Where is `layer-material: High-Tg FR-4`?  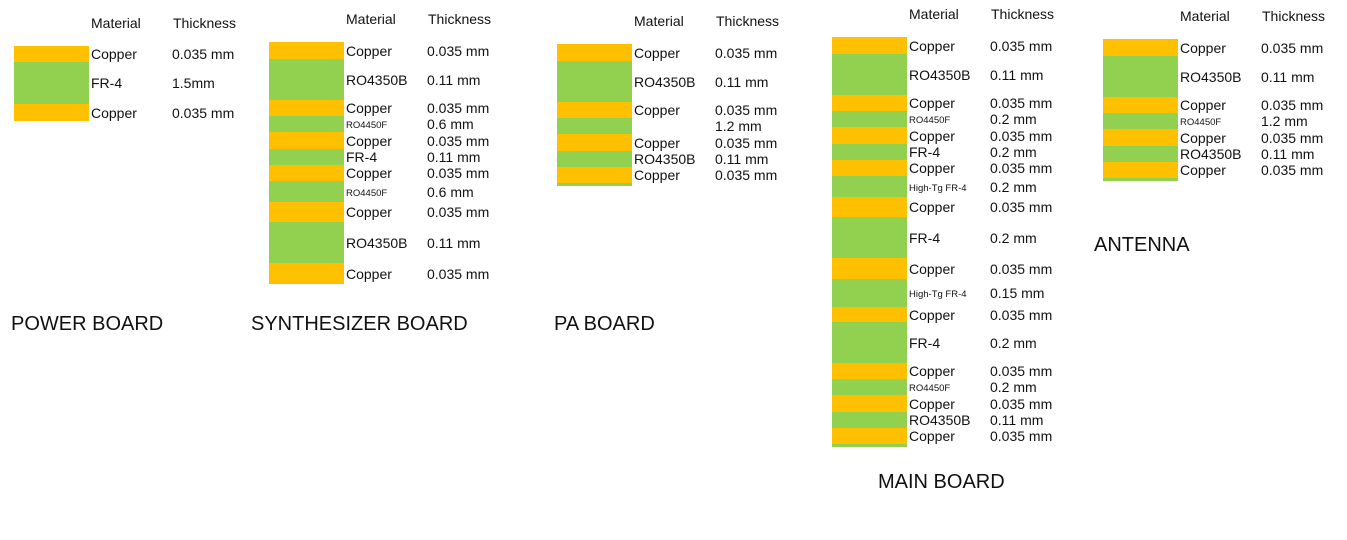
layer-material: High-Tg FR-4 is located at coordinates (938, 294).